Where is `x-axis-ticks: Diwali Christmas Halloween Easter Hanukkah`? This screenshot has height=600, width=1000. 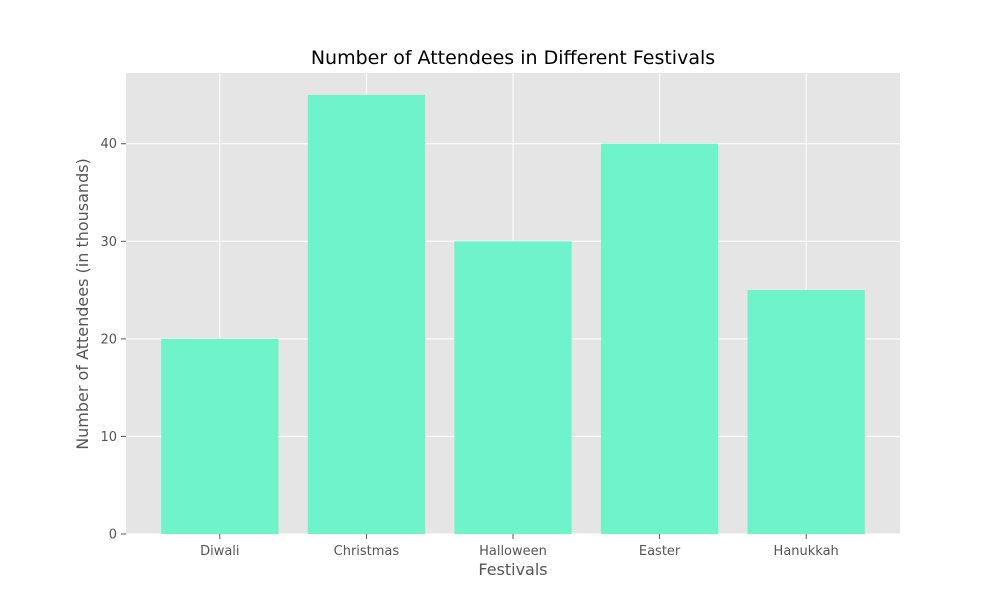
x-axis-ticks: Diwali Christmas Halloween Easter Hanukkah is located at coordinates (519, 546).